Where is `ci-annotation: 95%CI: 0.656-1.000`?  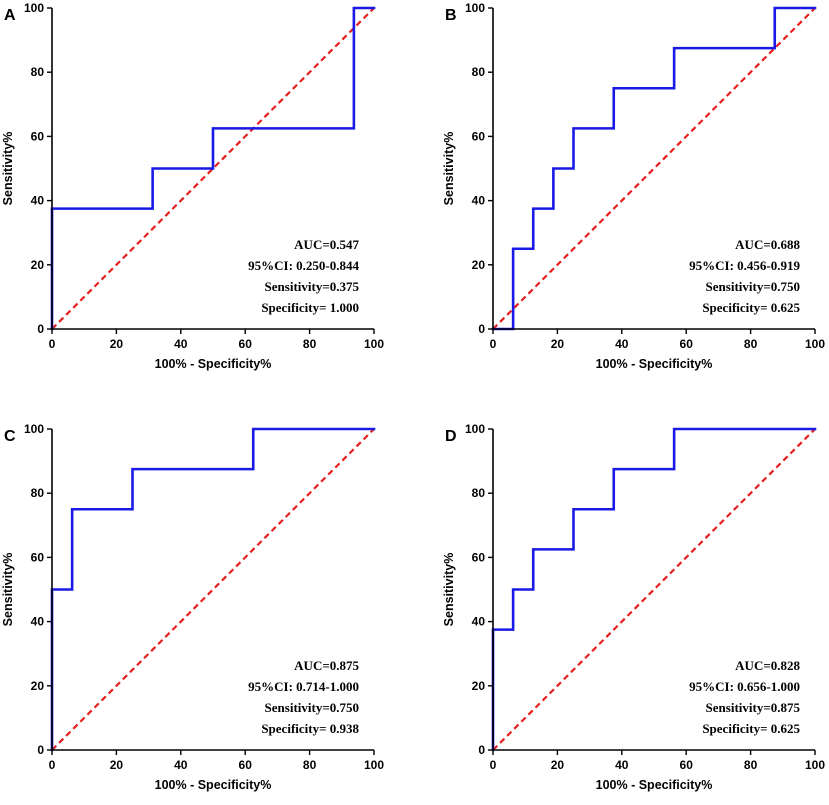 ci-annotation: 95%CI: 0.656-1.000 is located at coordinates (744, 686).